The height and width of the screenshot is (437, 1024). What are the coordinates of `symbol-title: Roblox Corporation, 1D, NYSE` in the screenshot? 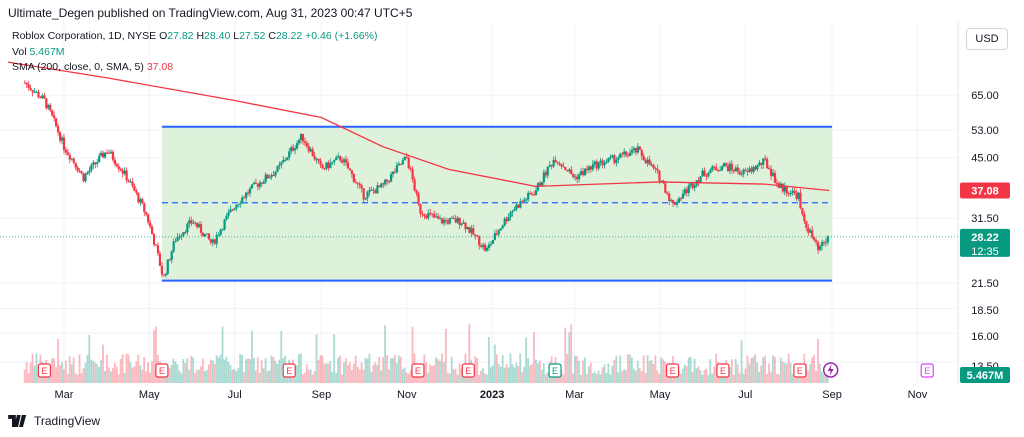 It's located at (84, 36).